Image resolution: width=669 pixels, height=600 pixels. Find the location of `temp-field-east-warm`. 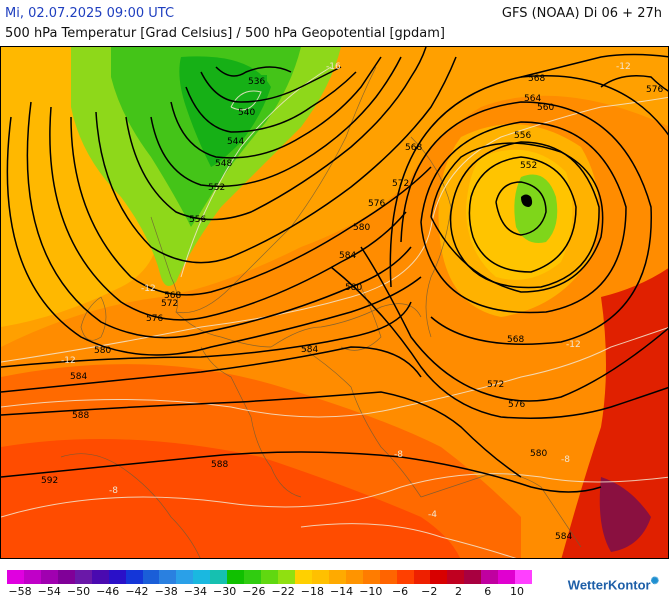

temp-field-east-warm is located at coordinates (625, 514).